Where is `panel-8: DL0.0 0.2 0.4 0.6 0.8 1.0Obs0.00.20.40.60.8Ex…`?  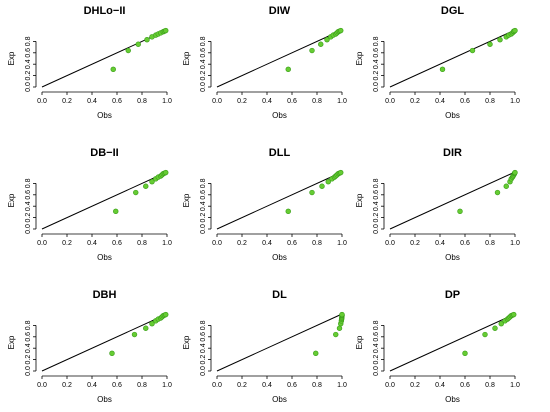 panel-8: DL0.0 0.2 0.4 0.6 0.8 1.0Obs0.00.20.40.60.8Ex… is located at coordinates (264, 346).